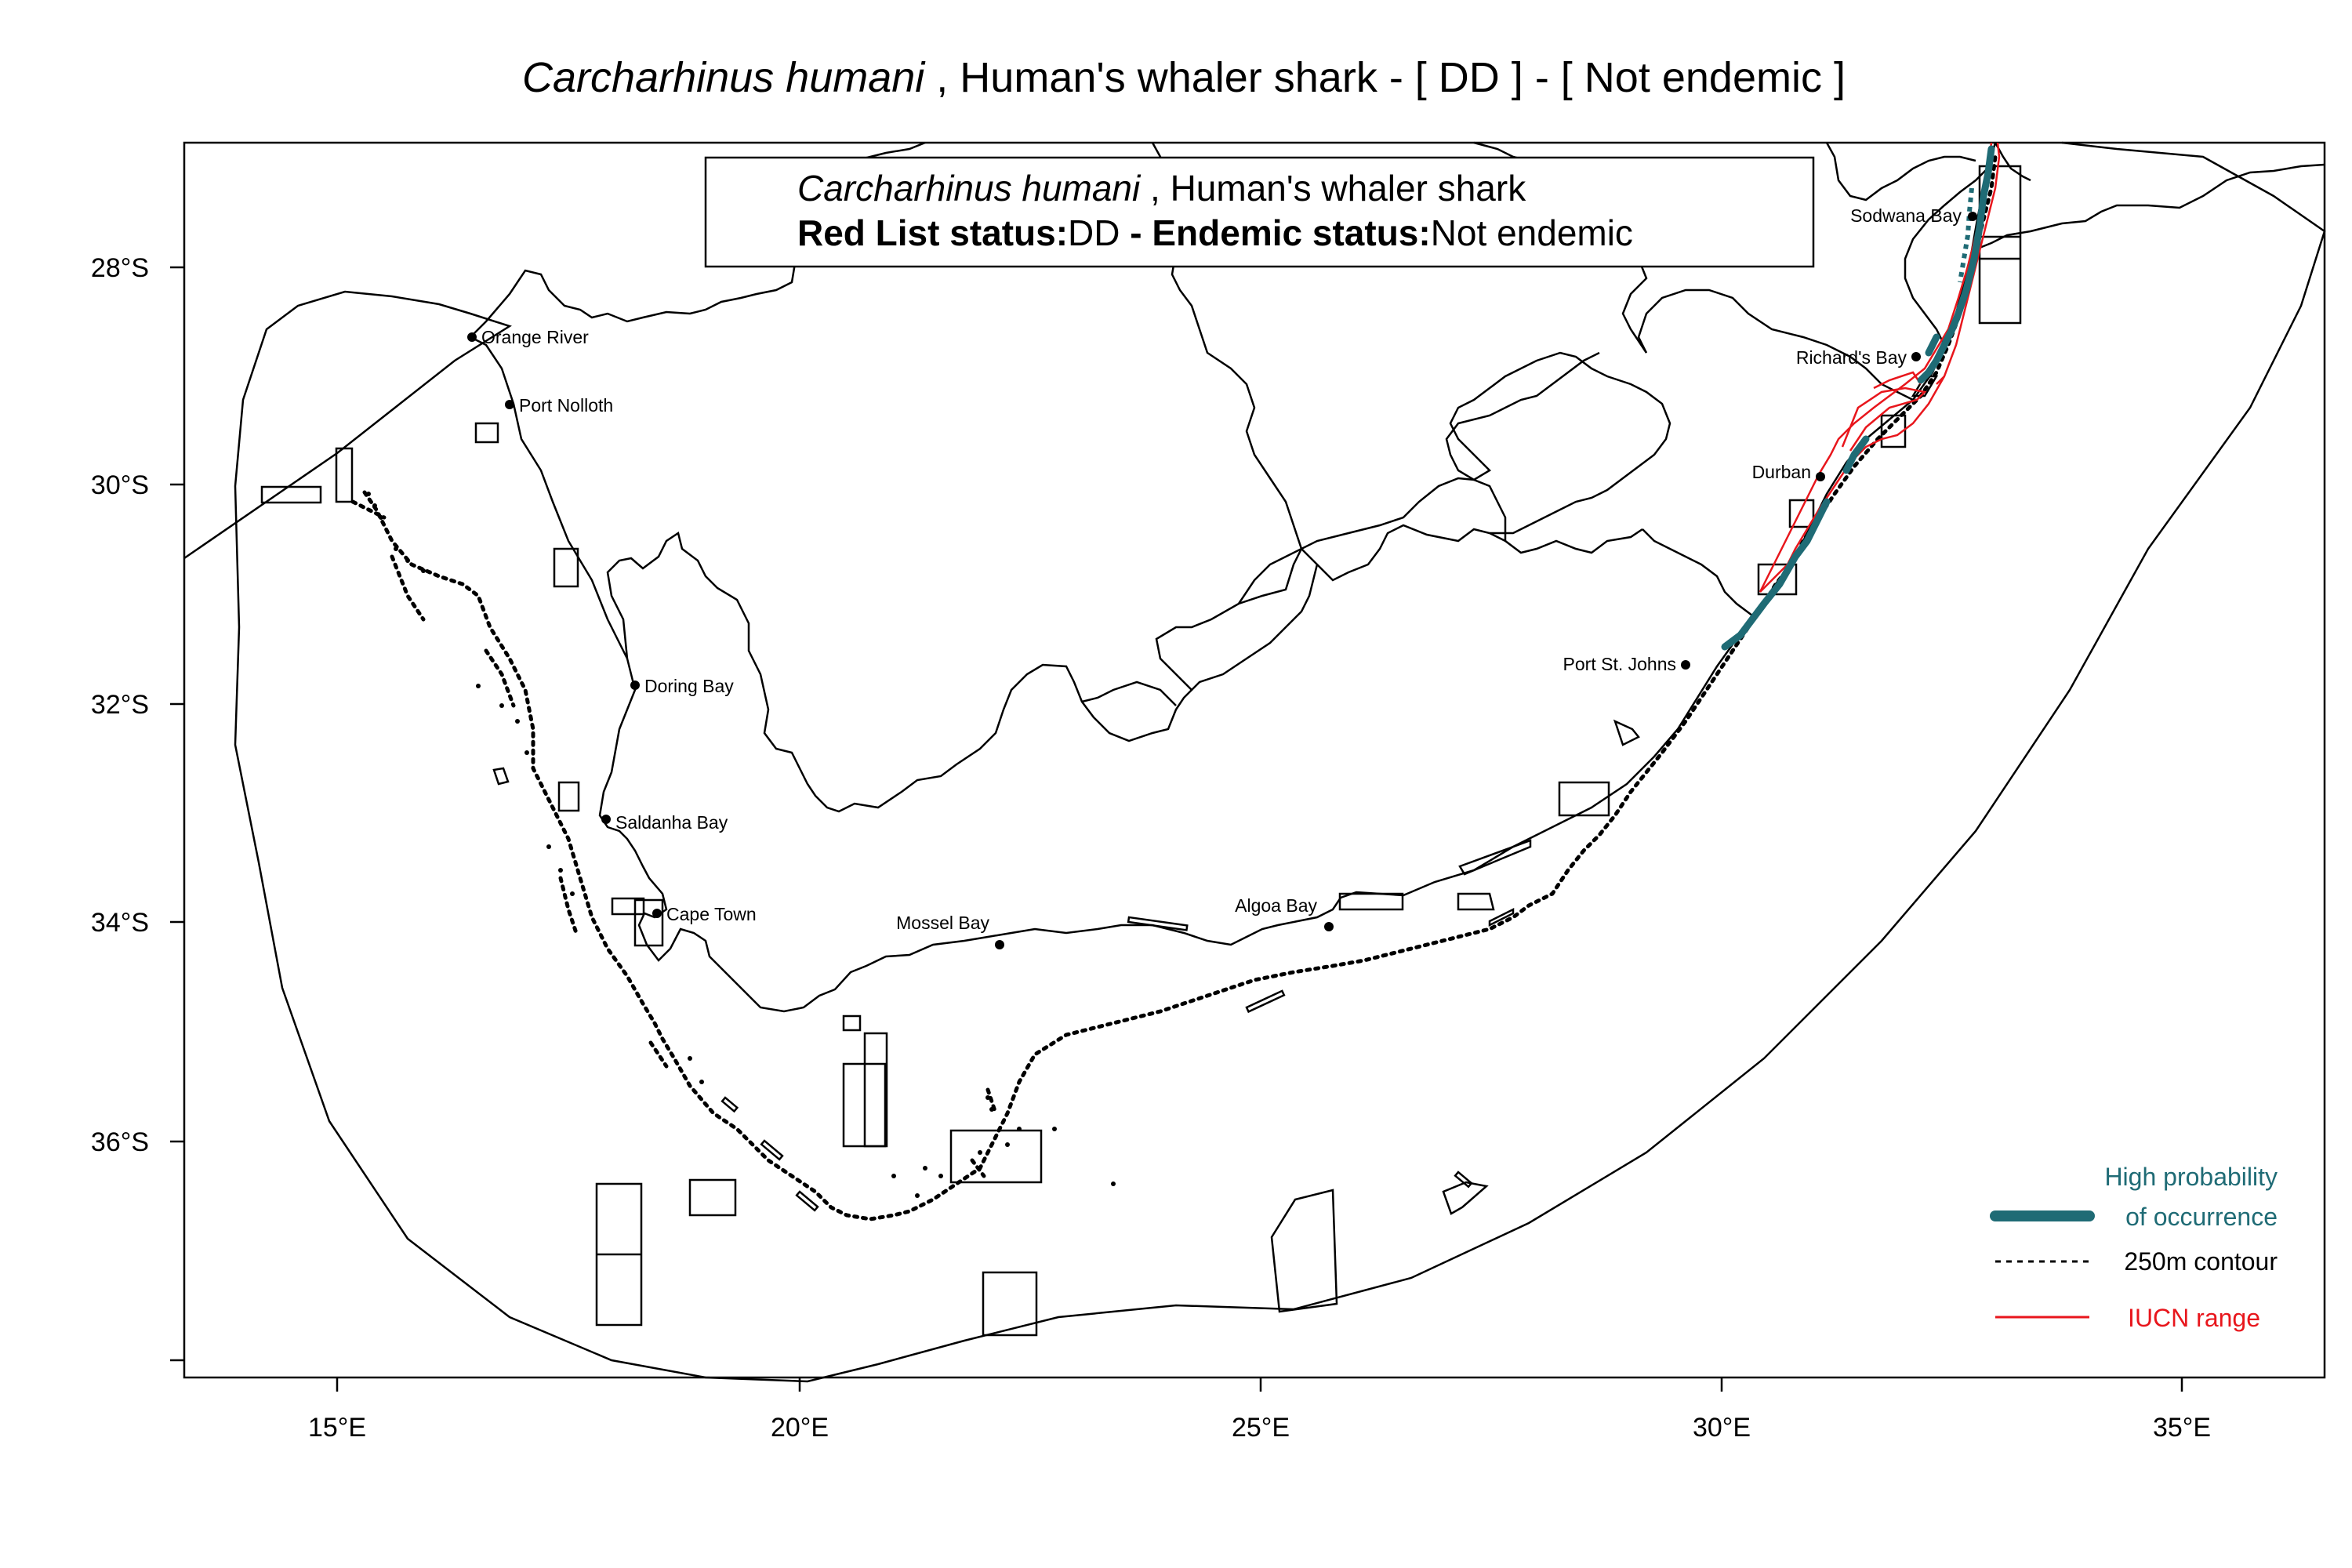  What do you see at coordinates (970, 188) in the screenshot?
I see `info-species: Carcharhinus humani` at bounding box center [970, 188].